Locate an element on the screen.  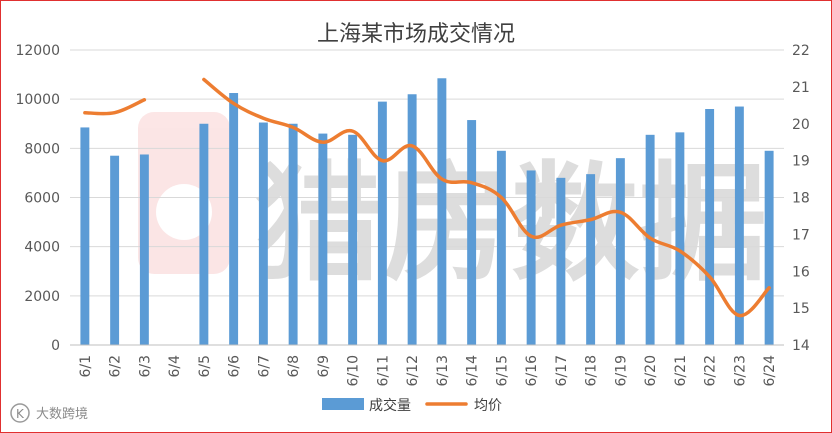
y-right-tick-label: 19 is located at coordinates (801, 162).